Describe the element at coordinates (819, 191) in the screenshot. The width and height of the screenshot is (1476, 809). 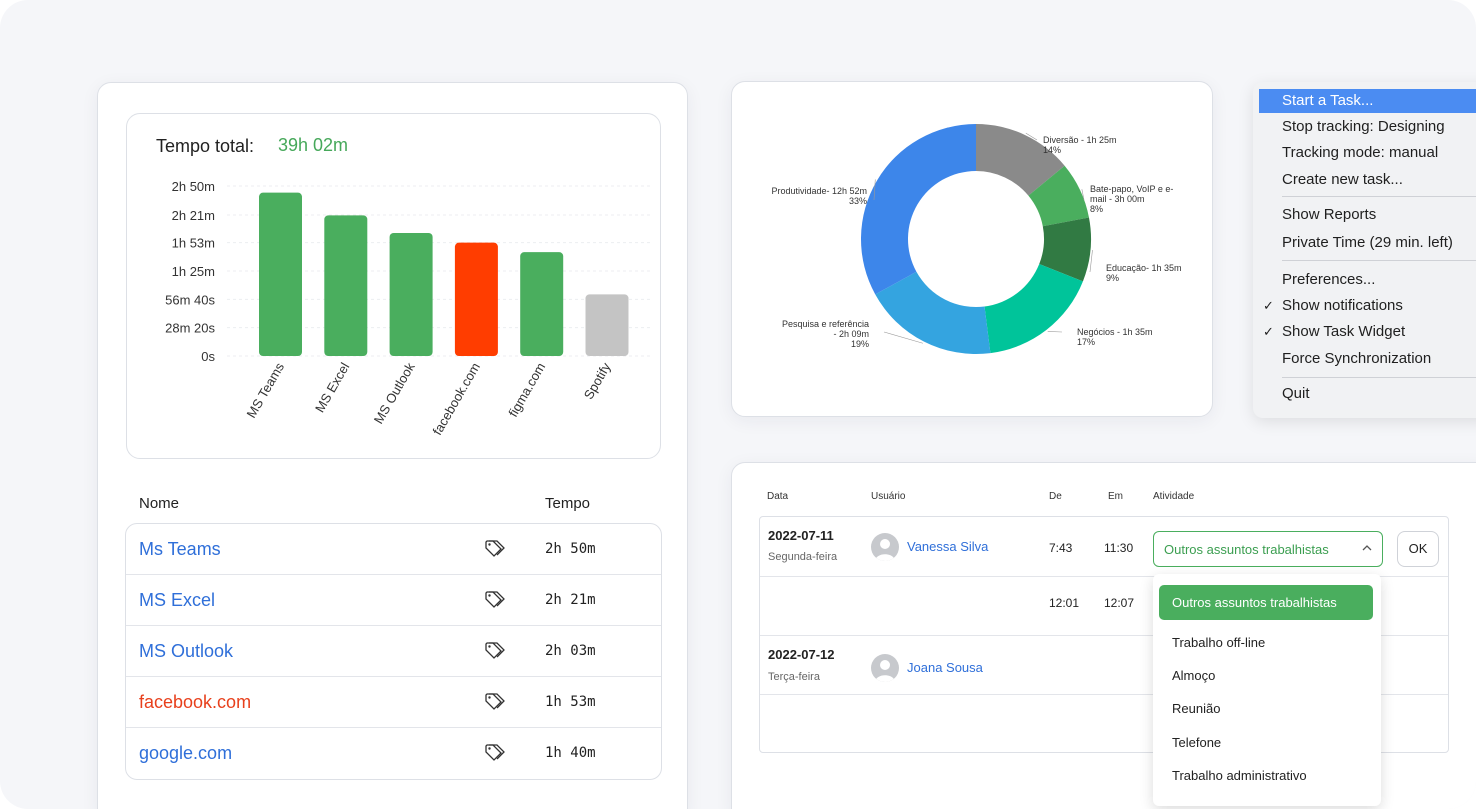
I see `slice-label: Produtividade- 12h 52m` at that location.